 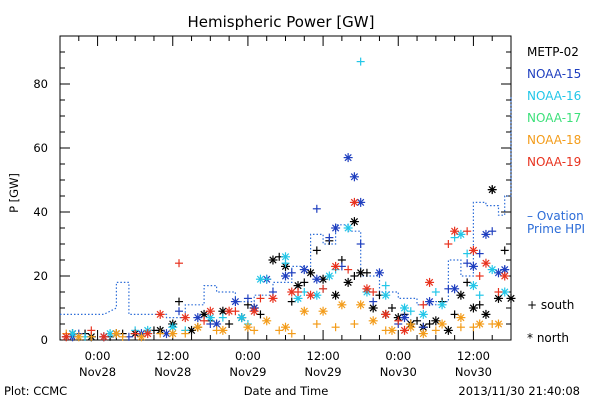 What do you see at coordinates (286, 391) in the screenshot?
I see `x-axis-label: Date and Time` at bounding box center [286, 391].